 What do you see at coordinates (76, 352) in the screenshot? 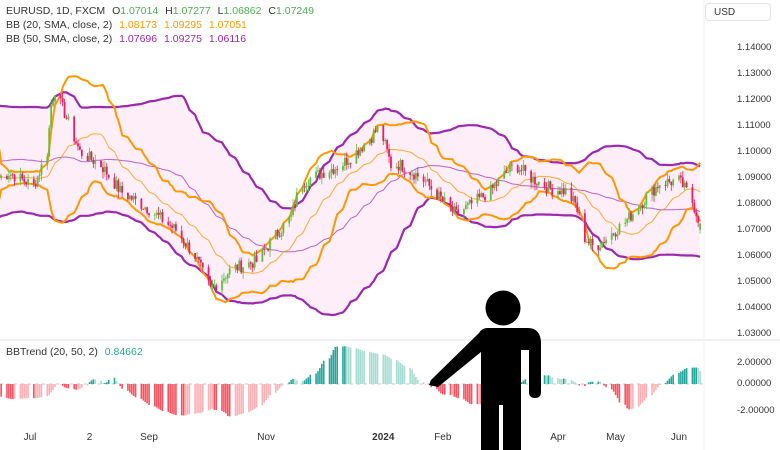
I see `bbtrend-legend: BBTrend (20, 50, 2) 0.84662` at bounding box center [76, 352].